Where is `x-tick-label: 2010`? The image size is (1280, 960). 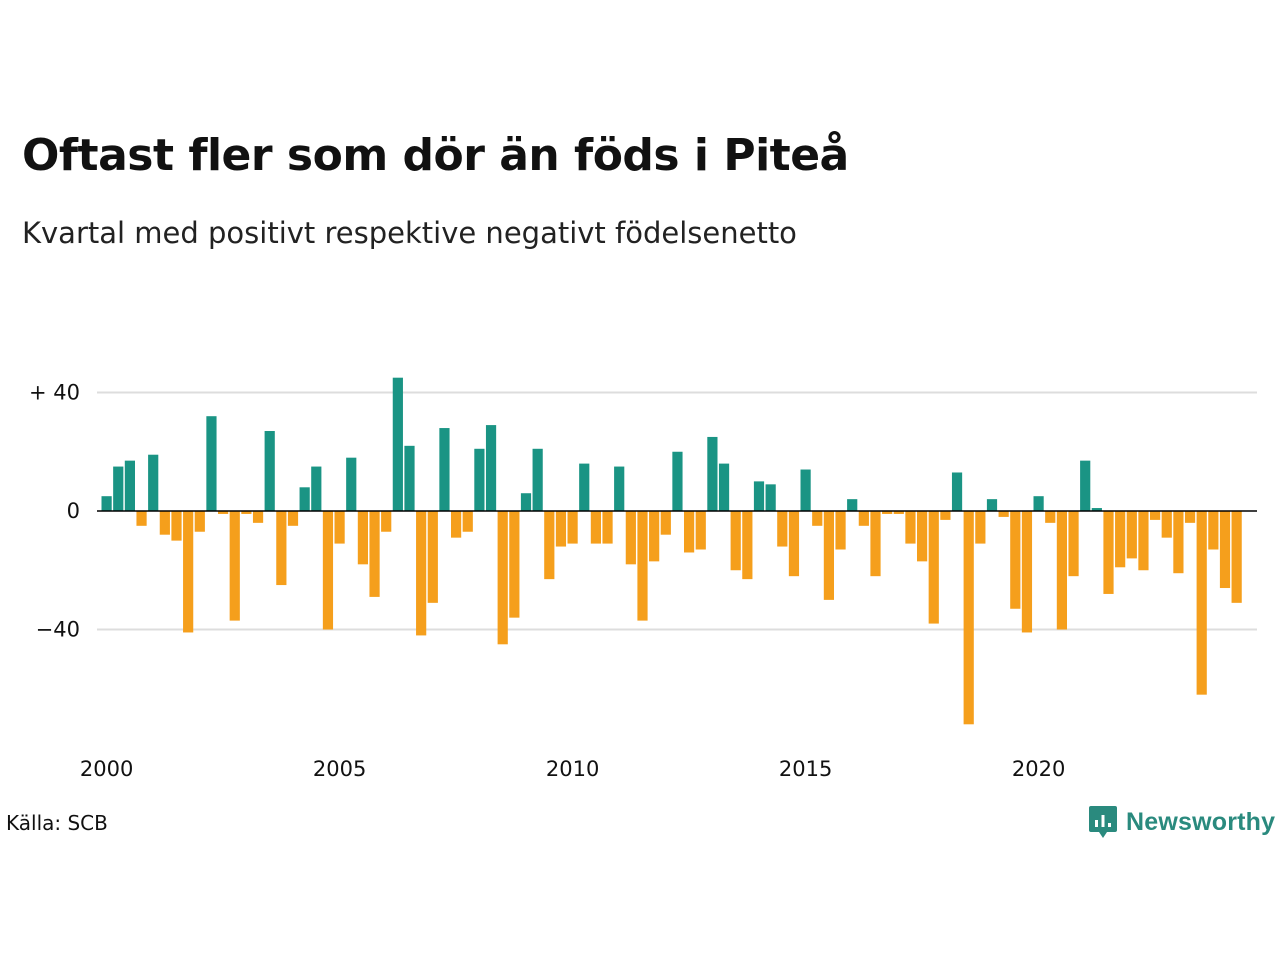
x-tick-label: 2010 is located at coordinates (572, 769).